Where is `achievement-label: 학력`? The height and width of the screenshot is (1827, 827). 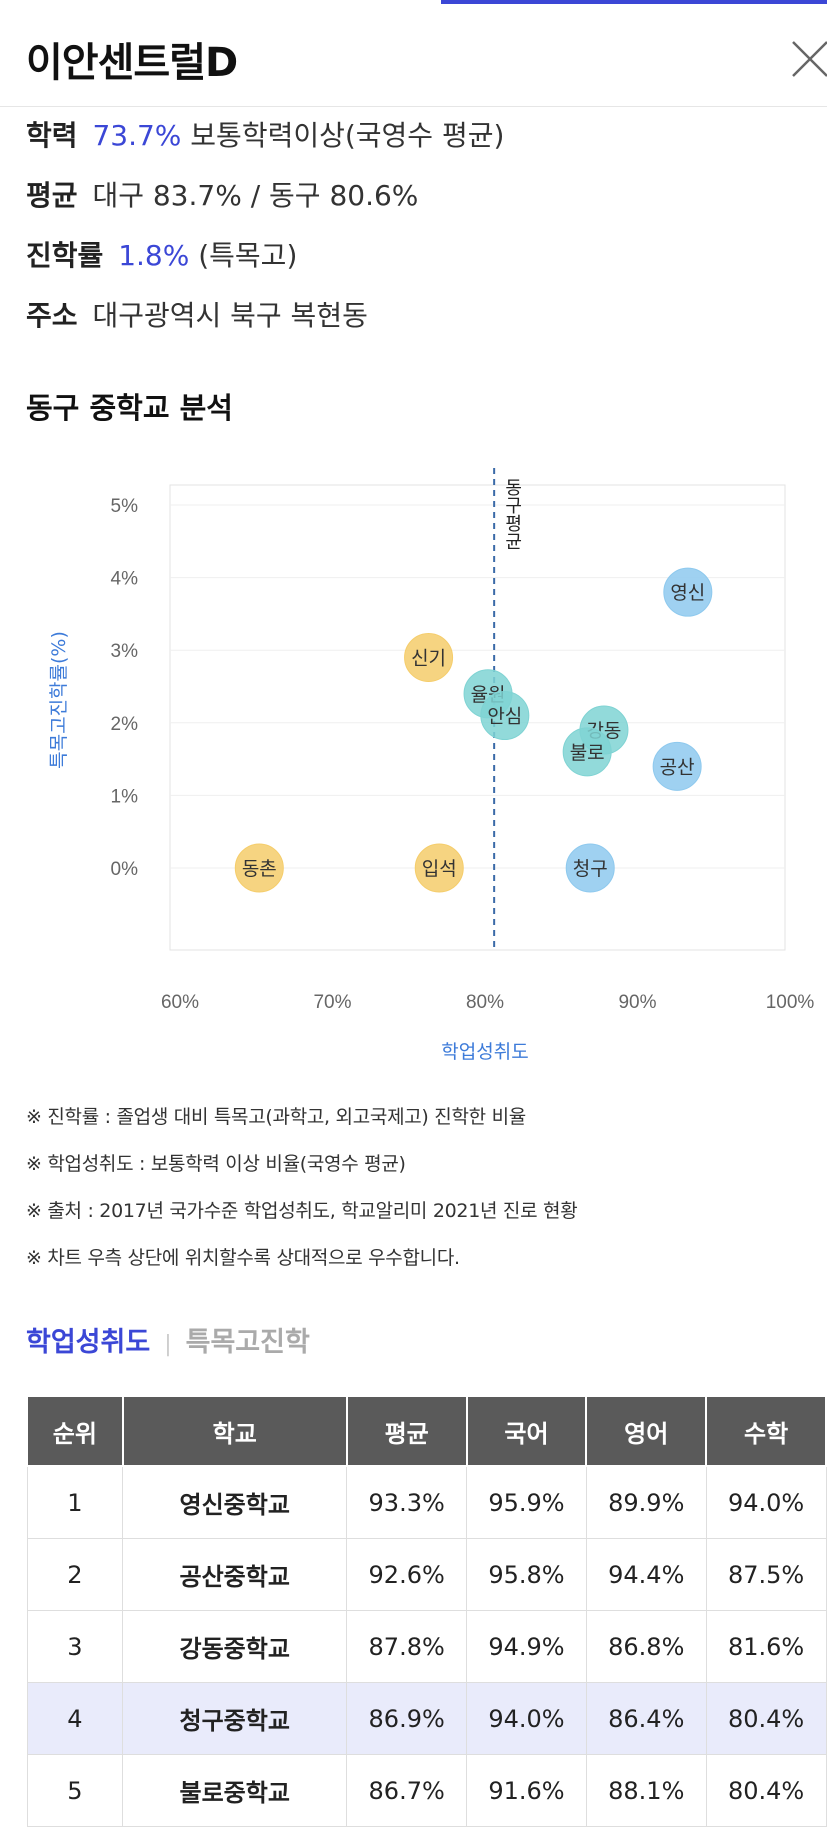 achievement-label: 학력 is located at coordinates (52, 135).